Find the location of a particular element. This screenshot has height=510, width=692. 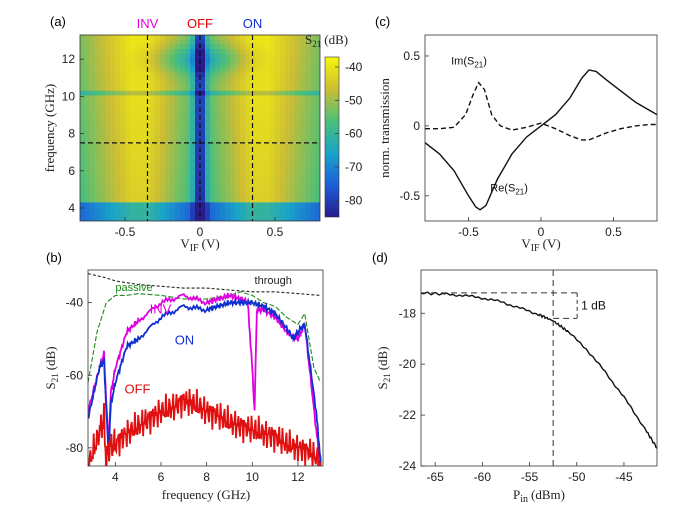

panel-b-frame is located at coordinates (205, 368).